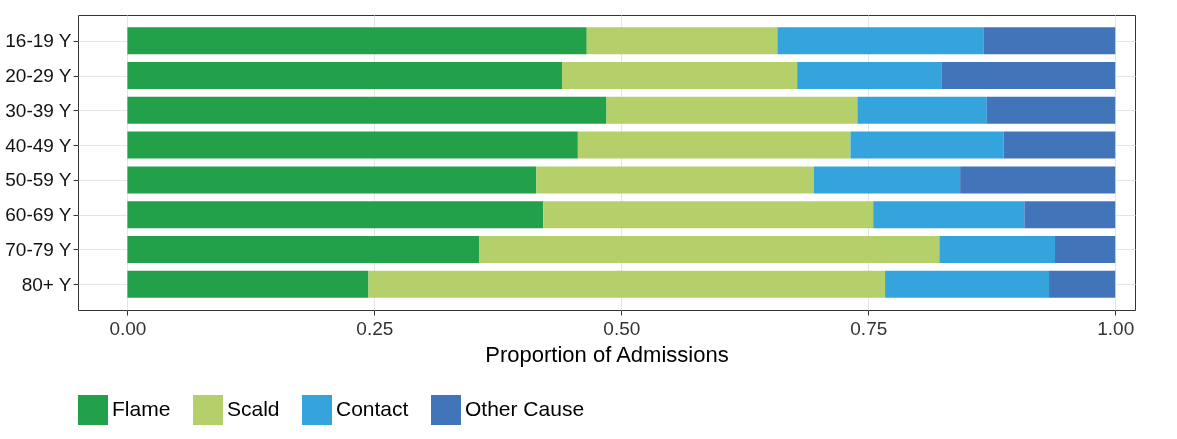 The height and width of the screenshot is (439, 1177). I want to click on y-tick-label: 70-79 Y, so click(38, 249).